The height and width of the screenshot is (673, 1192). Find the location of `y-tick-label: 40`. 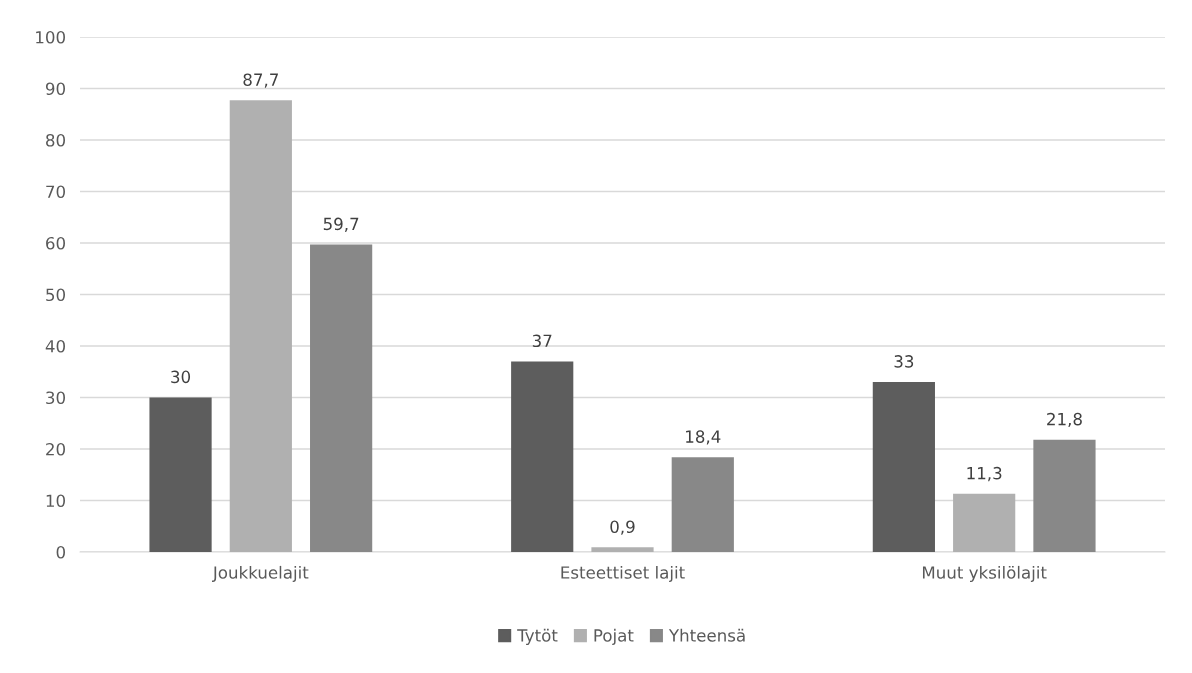

y-tick-label: 40 is located at coordinates (55, 346).